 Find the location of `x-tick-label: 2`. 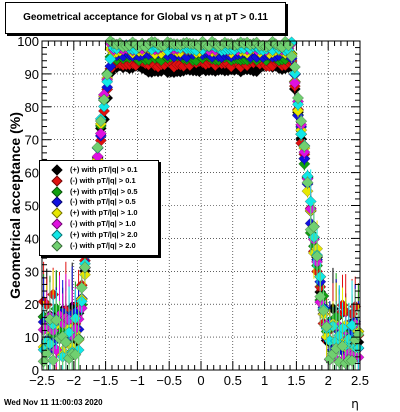

x-tick-label: 2 is located at coordinates (328, 380).